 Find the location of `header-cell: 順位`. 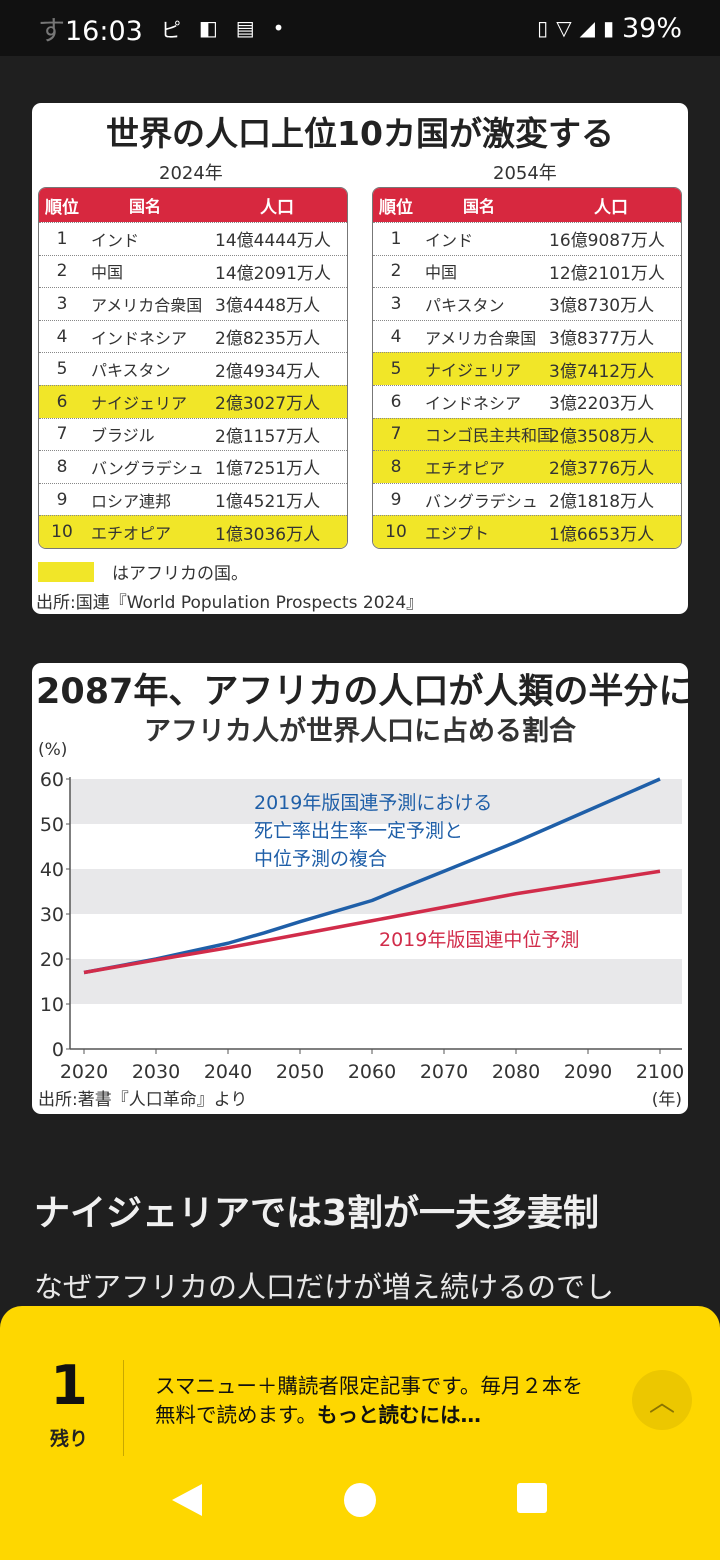

header-cell: 順位 is located at coordinates (62, 207).